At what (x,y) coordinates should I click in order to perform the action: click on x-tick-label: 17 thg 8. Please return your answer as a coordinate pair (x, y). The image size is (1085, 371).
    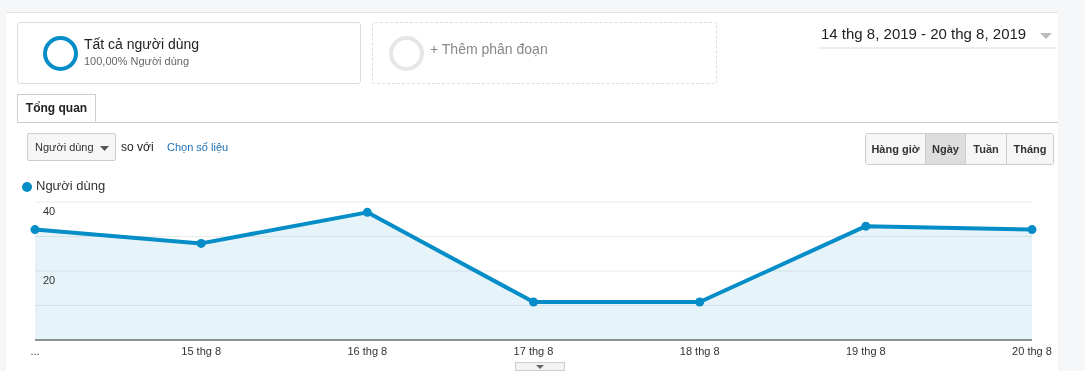
    Looking at the image, I should click on (533, 350).